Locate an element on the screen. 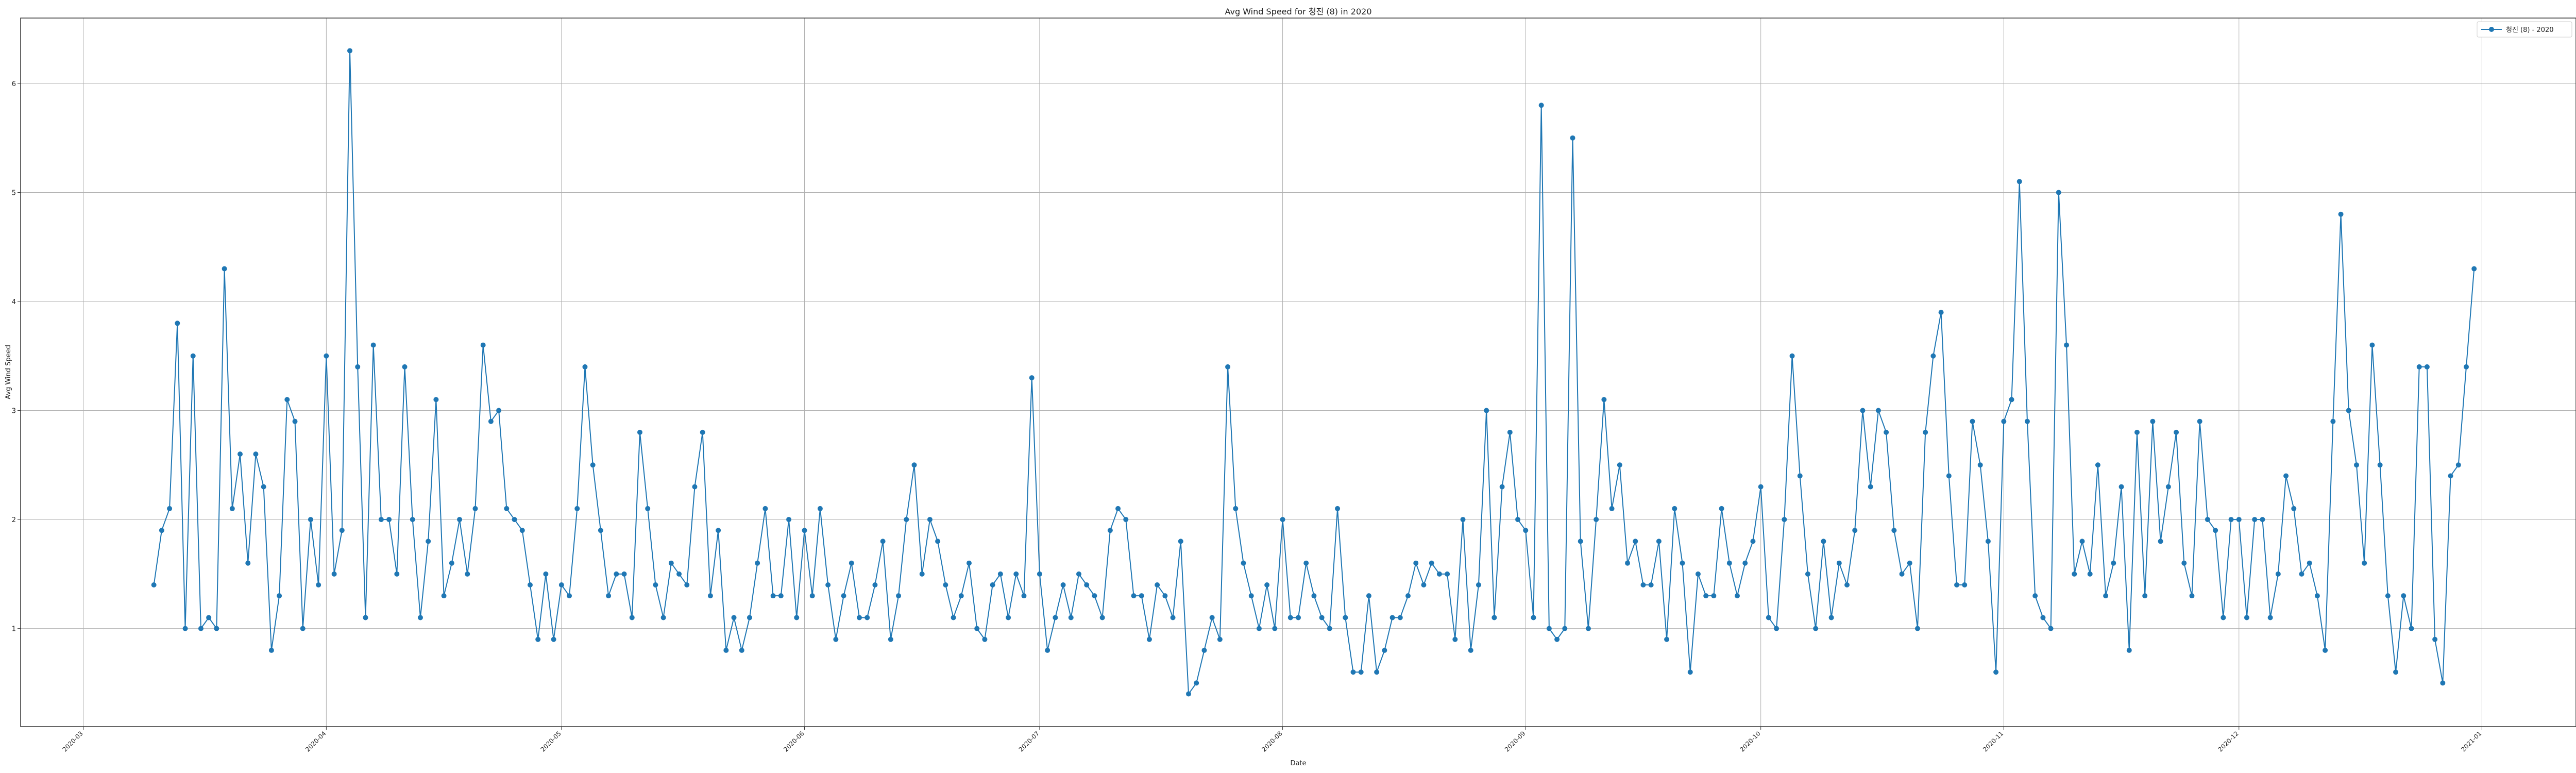 This screenshot has width=2576, height=773. legend: 청진 (8) - 2020 is located at coordinates (2524, 29).